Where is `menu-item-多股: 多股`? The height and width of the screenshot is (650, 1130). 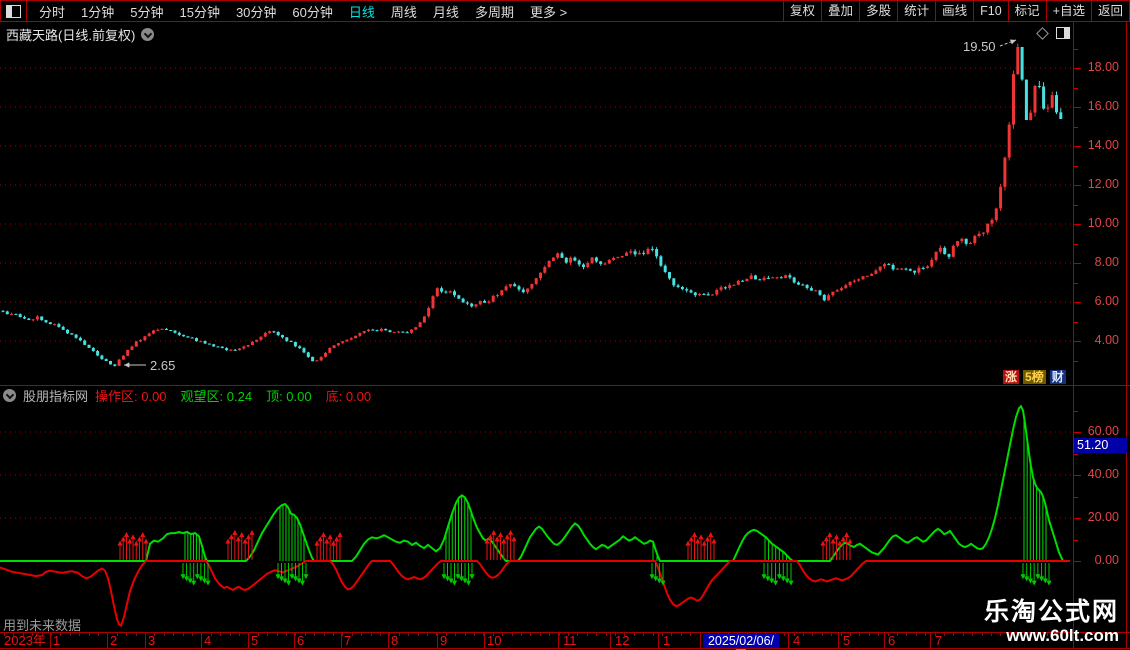 menu-item-多股: 多股 is located at coordinates (878, 11).